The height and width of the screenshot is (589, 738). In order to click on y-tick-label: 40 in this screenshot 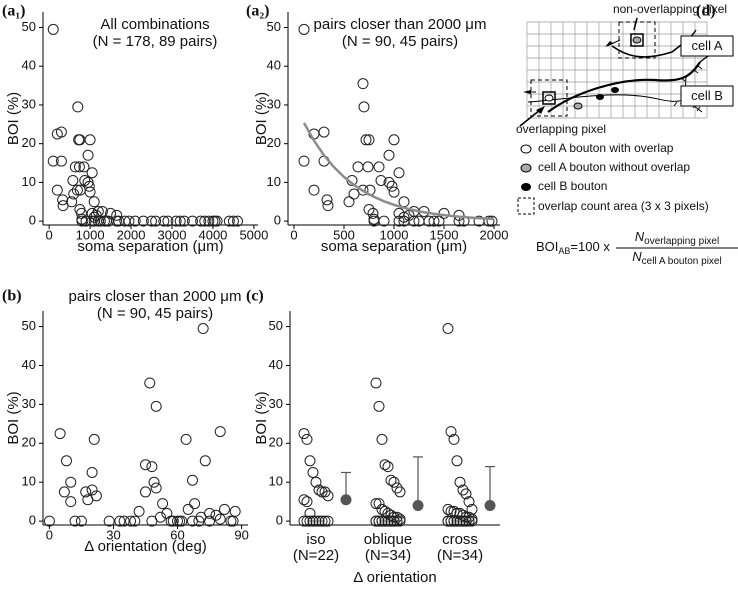, I will do `click(29, 65)`.